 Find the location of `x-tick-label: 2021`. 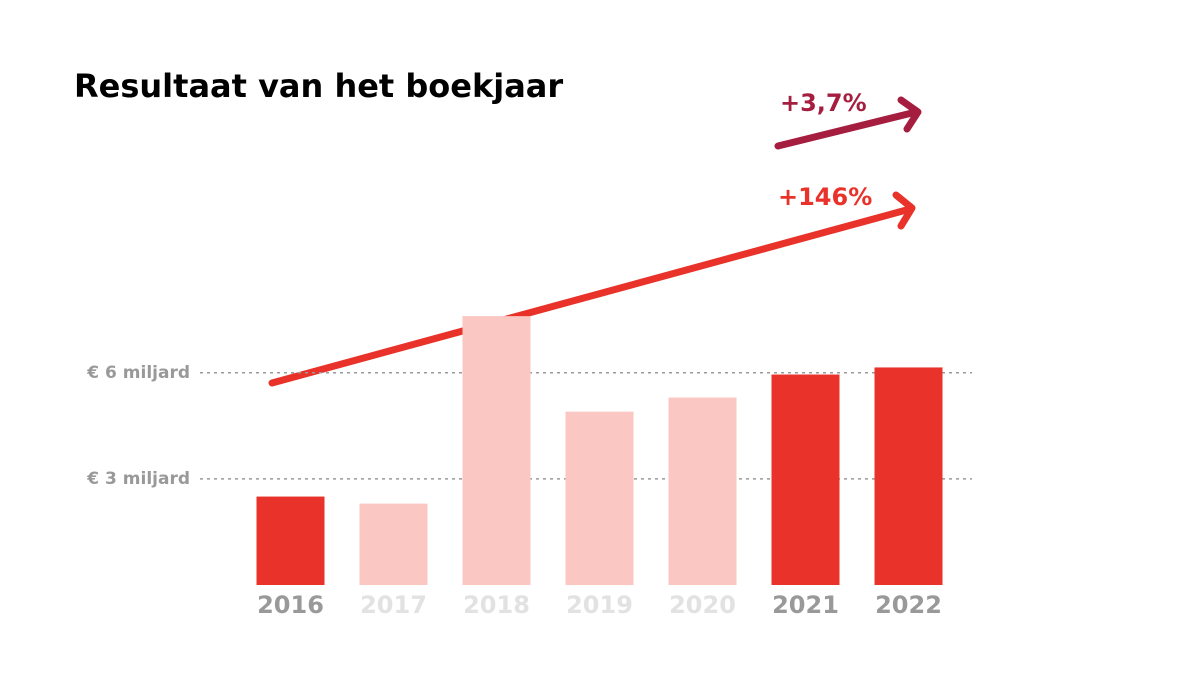

x-tick-label: 2021 is located at coordinates (805, 605).